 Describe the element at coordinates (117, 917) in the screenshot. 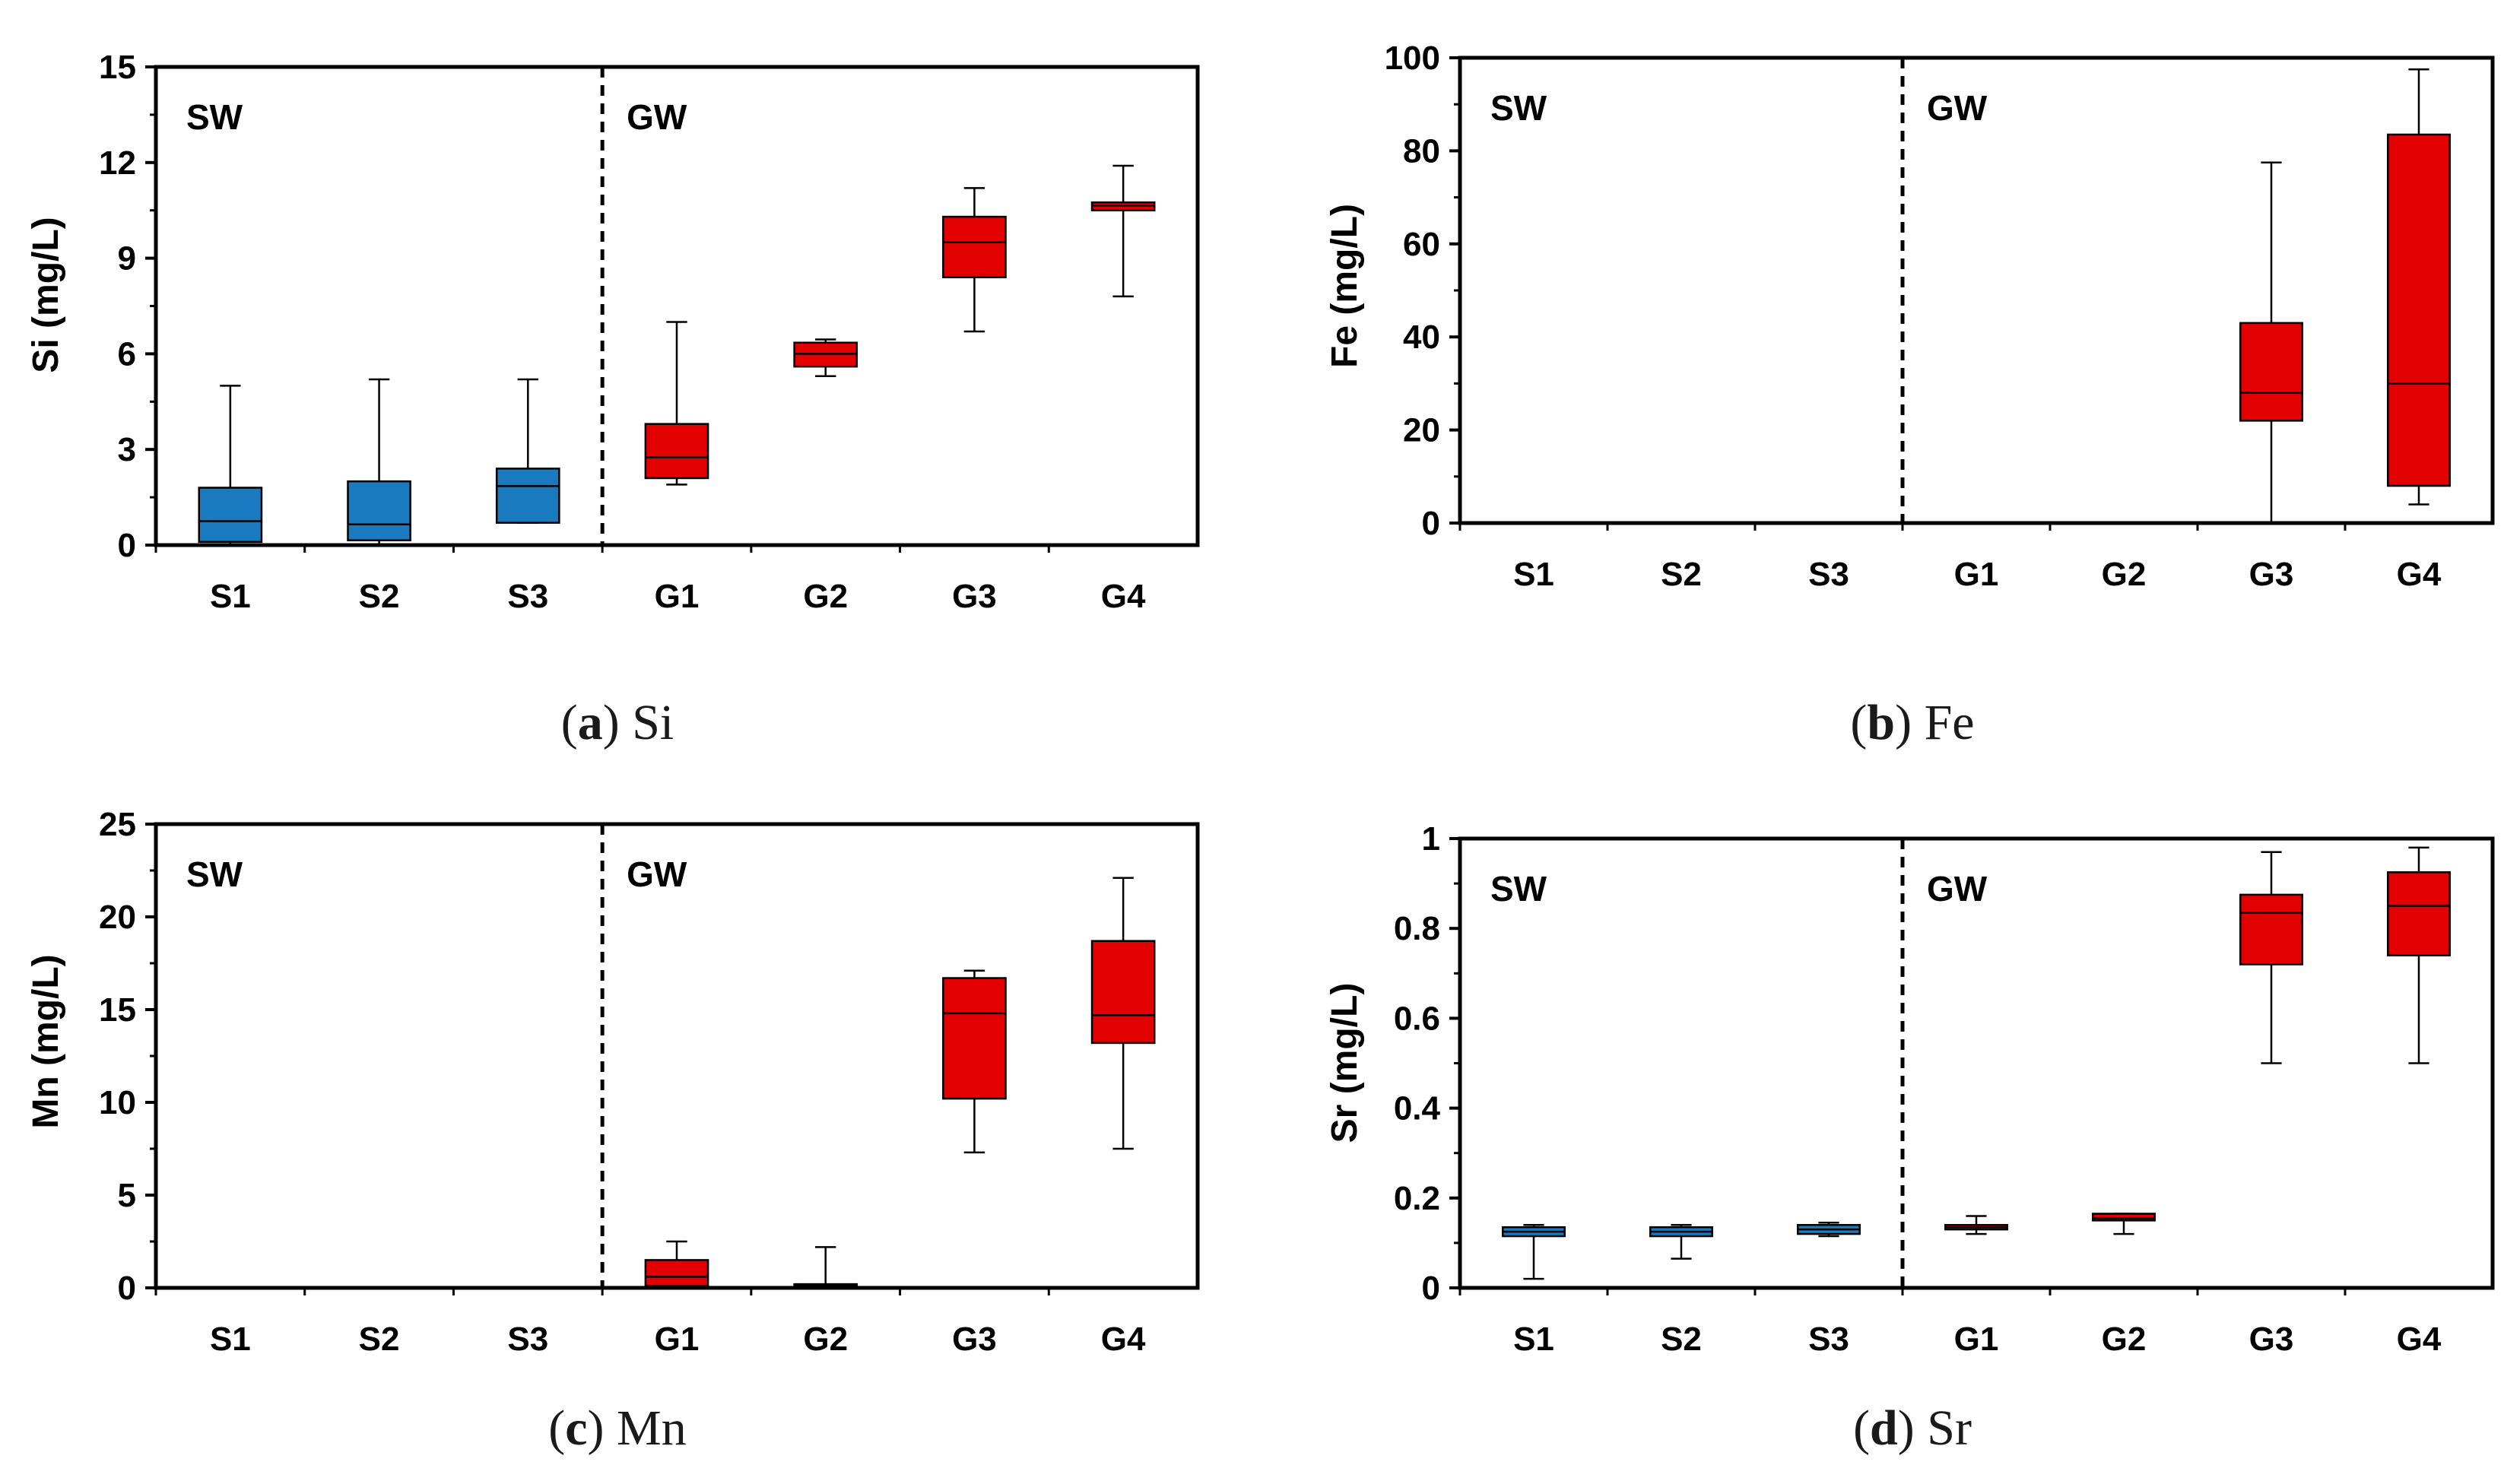

I see `panel-c-y-tick-label: 20` at that location.